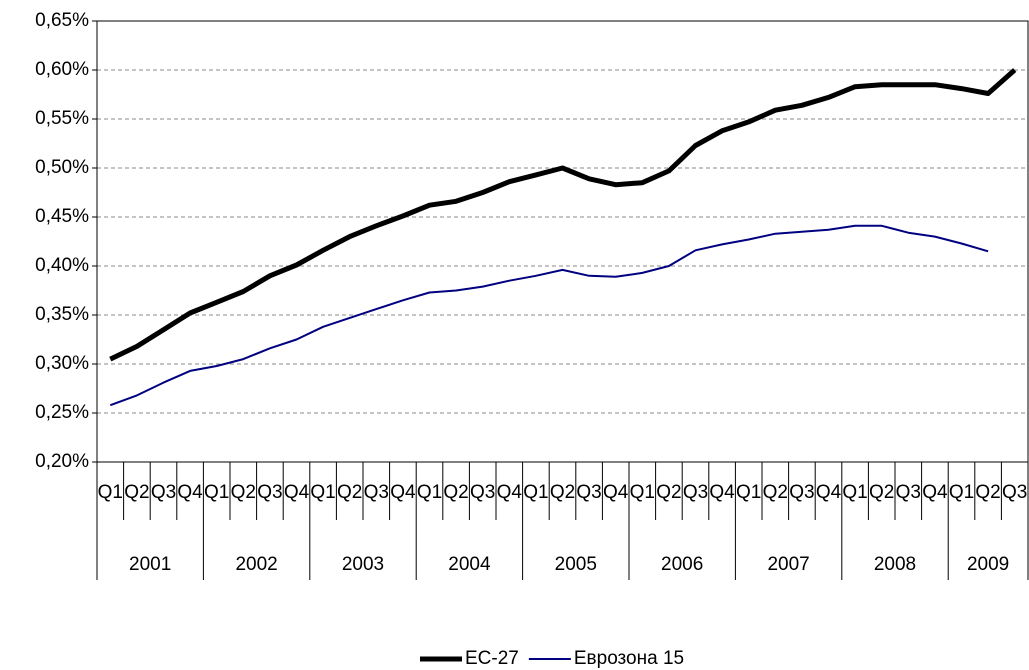  What do you see at coordinates (682, 564) in the screenshot?
I see `year-label: 2006` at bounding box center [682, 564].